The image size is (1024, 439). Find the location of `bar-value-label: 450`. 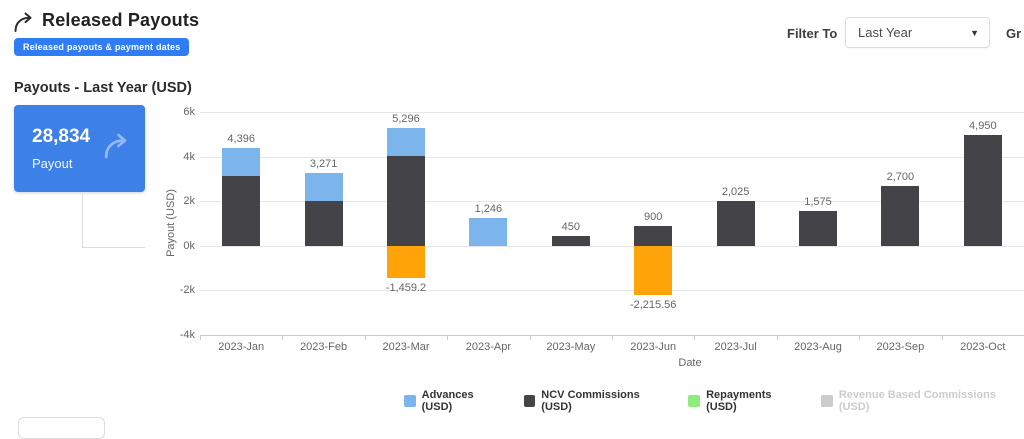

bar-value-label: 450 is located at coordinates (570, 226).